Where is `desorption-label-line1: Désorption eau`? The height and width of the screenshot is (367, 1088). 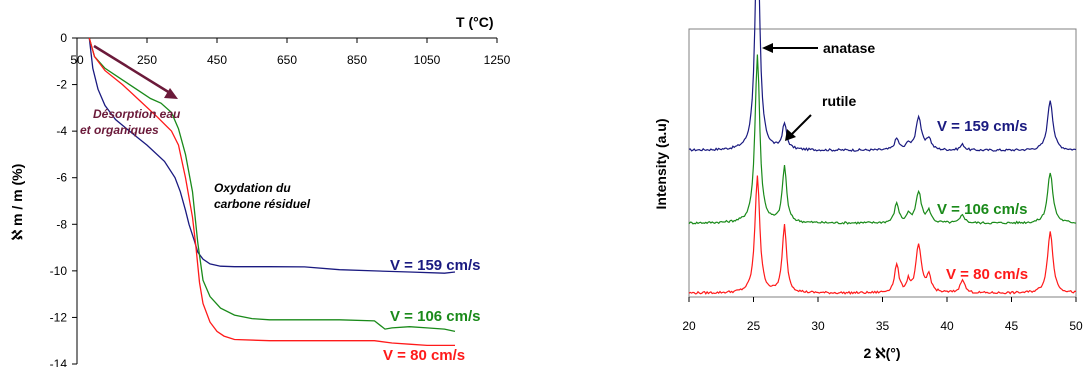
desorption-label-line1: Désorption eau is located at coordinates (137, 114).